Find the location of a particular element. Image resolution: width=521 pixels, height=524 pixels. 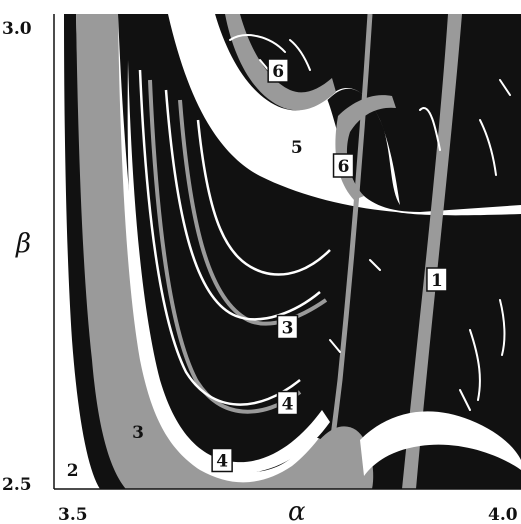

period-label-text: 5 is located at coordinates (297, 148).